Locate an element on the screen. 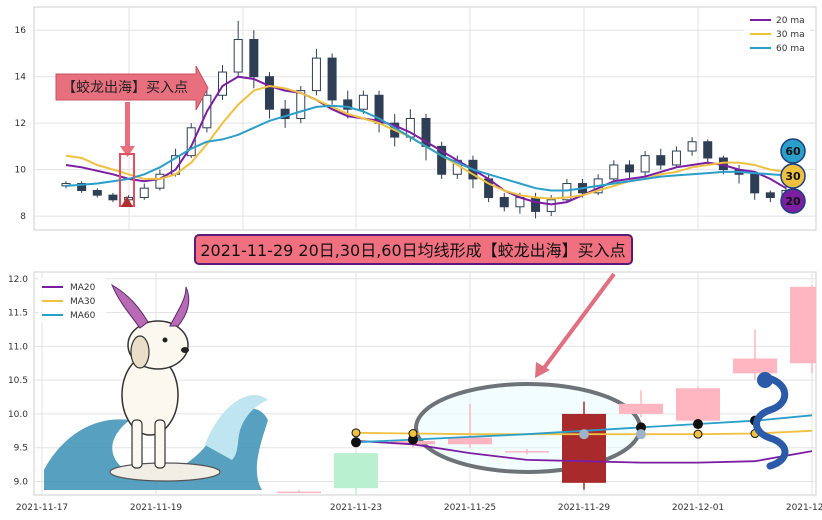 The image size is (822, 520). dragon-horn-left is located at coordinates (130, 306).